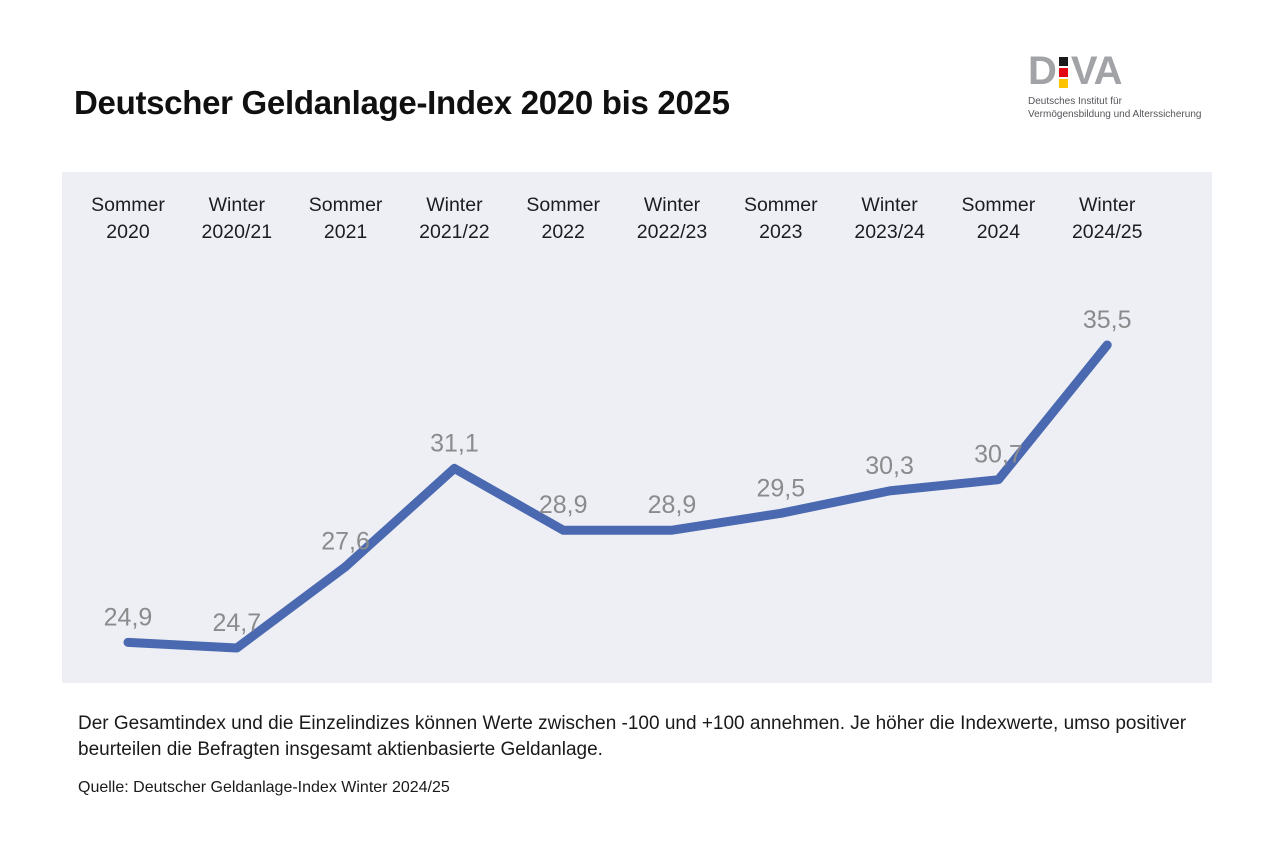  What do you see at coordinates (563, 219) in the screenshot?
I see `x-axis-label: Sommer 2022` at bounding box center [563, 219].